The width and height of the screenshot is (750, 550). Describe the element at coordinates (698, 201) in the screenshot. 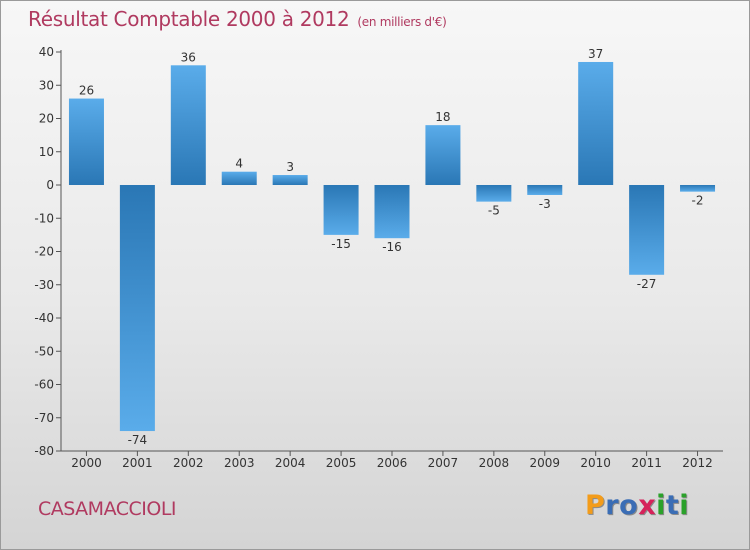

I see `bar-value-label: -2` at that location.